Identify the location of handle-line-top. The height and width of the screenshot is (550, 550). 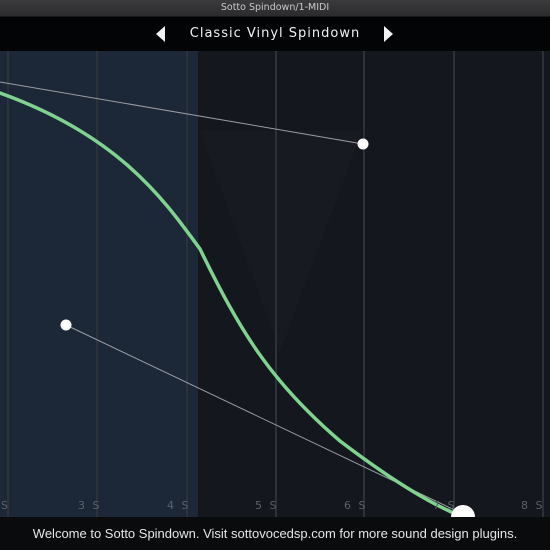
(182, 113).